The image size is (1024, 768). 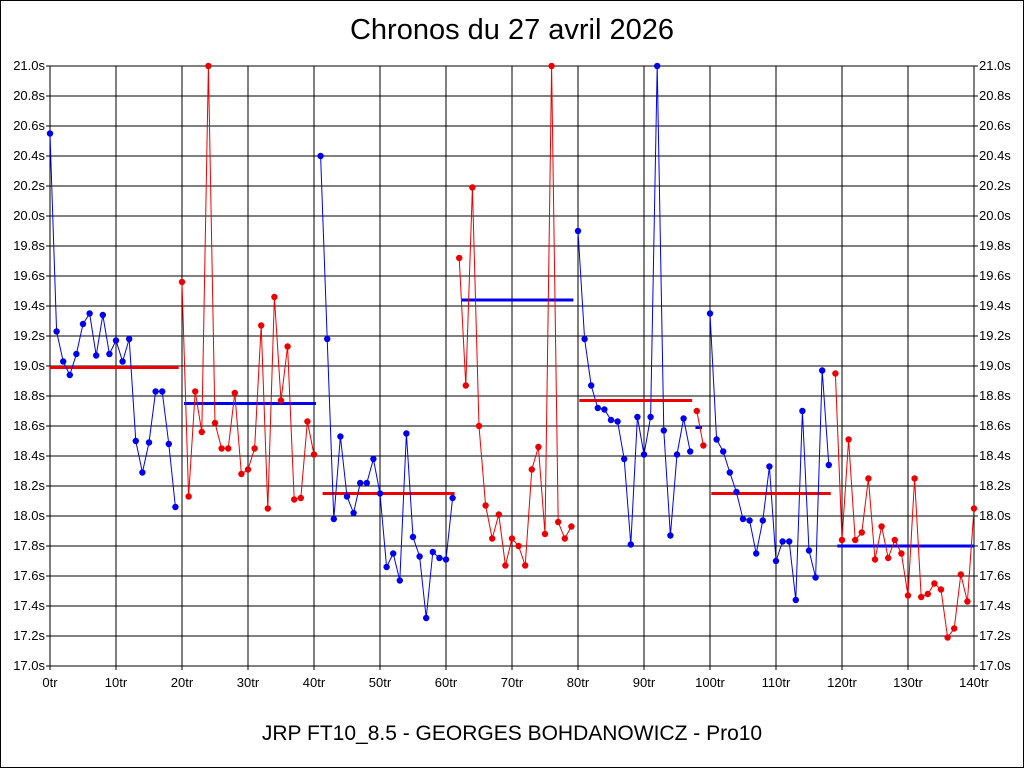 I want to click on y-tick-label-right: 17.2s, so click(x=995, y=635).